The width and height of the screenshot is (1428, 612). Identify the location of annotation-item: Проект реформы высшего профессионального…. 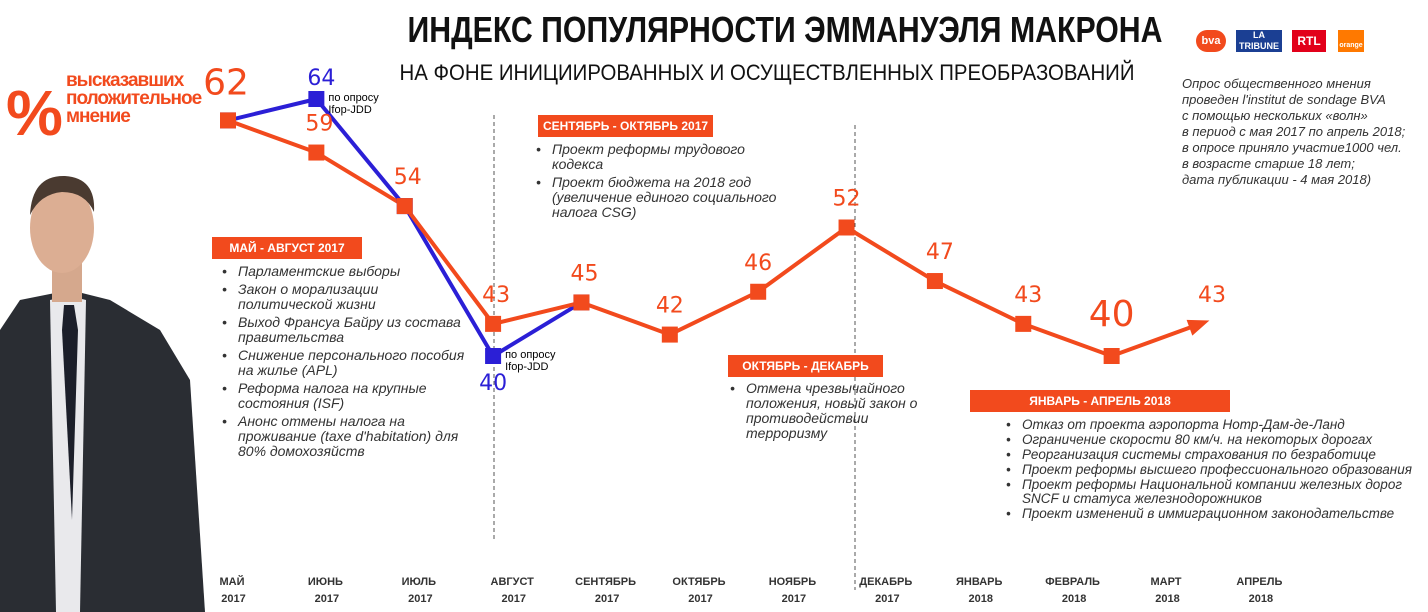
(1217, 470).